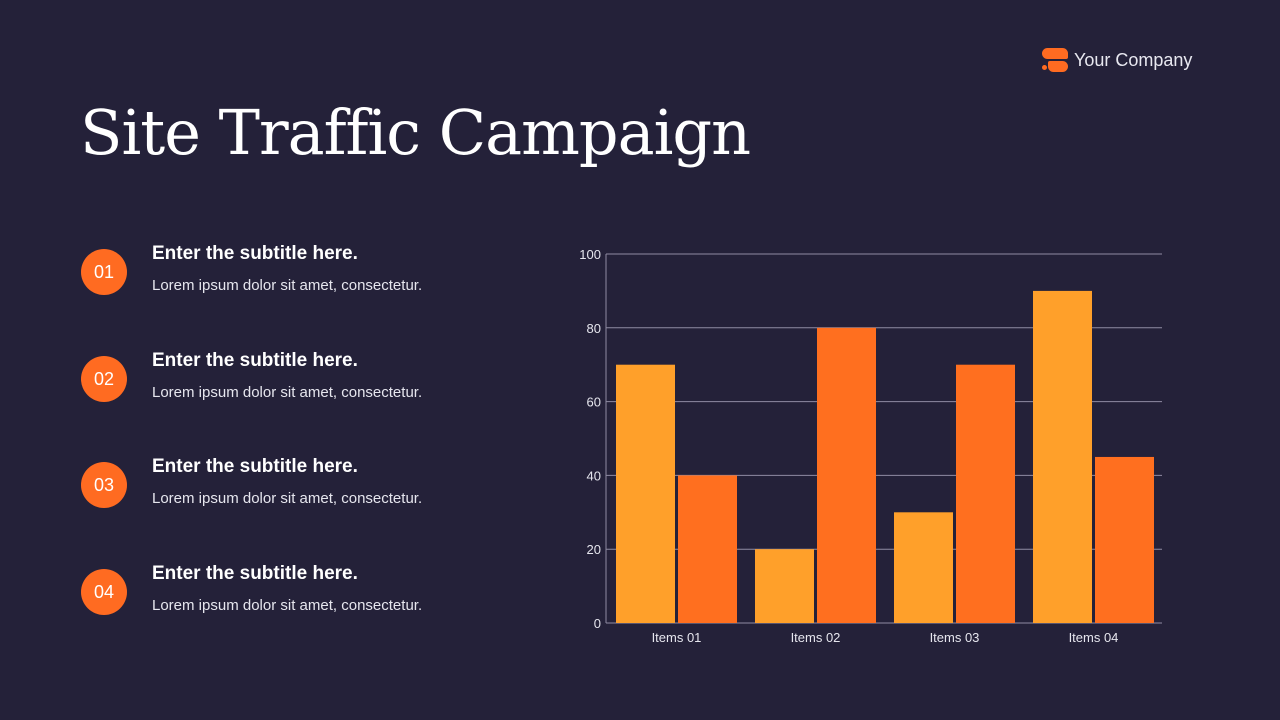 Image resolution: width=1280 pixels, height=720 pixels. What do you see at coordinates (1094, 637) in the screenshot?
I see `x-tick-label: Items 04` at bounding box center [1094, 637].